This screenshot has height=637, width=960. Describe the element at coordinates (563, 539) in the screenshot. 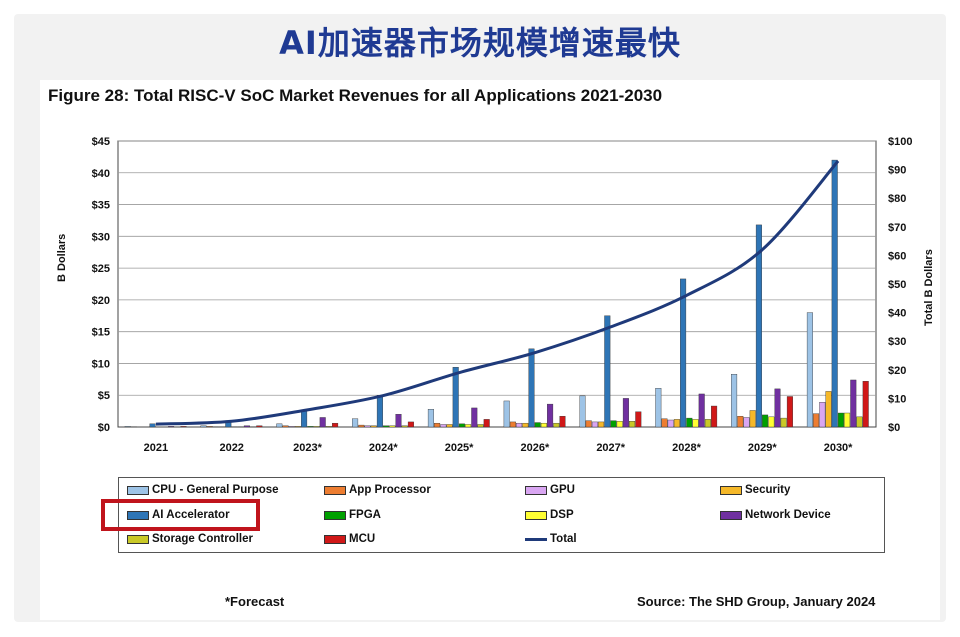

I see `legend-label: Total` at that location.